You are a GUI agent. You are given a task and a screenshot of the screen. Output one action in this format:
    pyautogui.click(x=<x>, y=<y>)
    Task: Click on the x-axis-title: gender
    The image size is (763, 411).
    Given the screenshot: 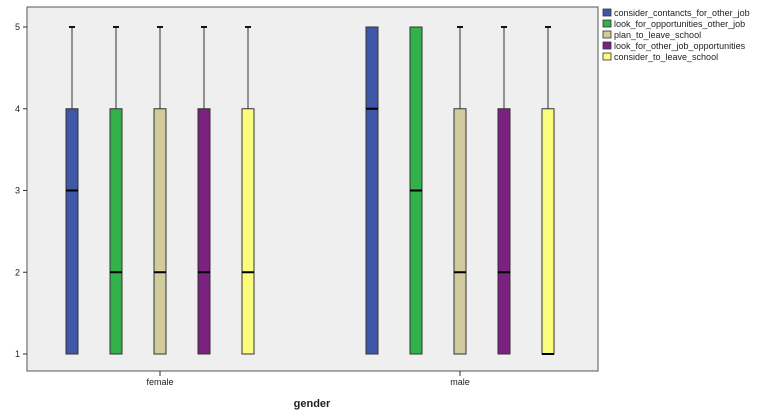 What is the action you would take?
    pyautogui.click(x=312, y=404)
    